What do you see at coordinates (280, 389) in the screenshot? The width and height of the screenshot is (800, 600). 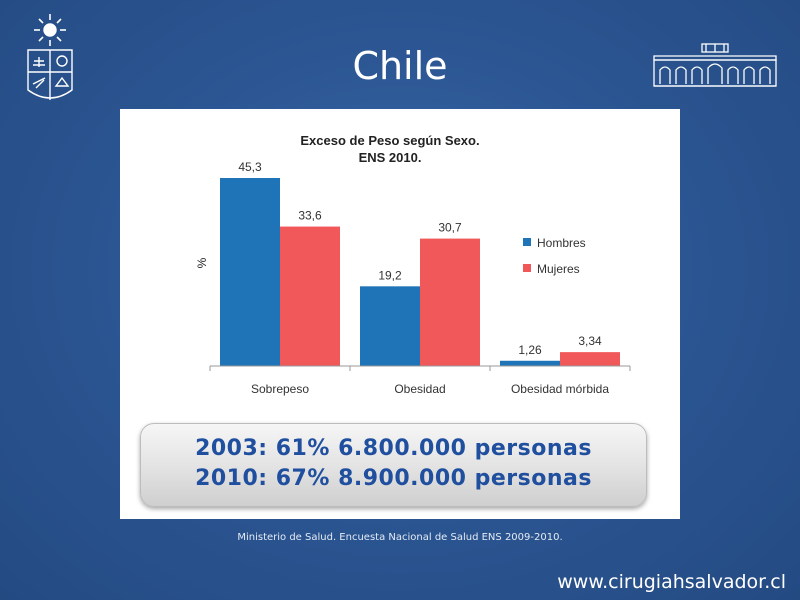 I see `x-tick-label: Sobrepeso` at bounding box center [280, 389].